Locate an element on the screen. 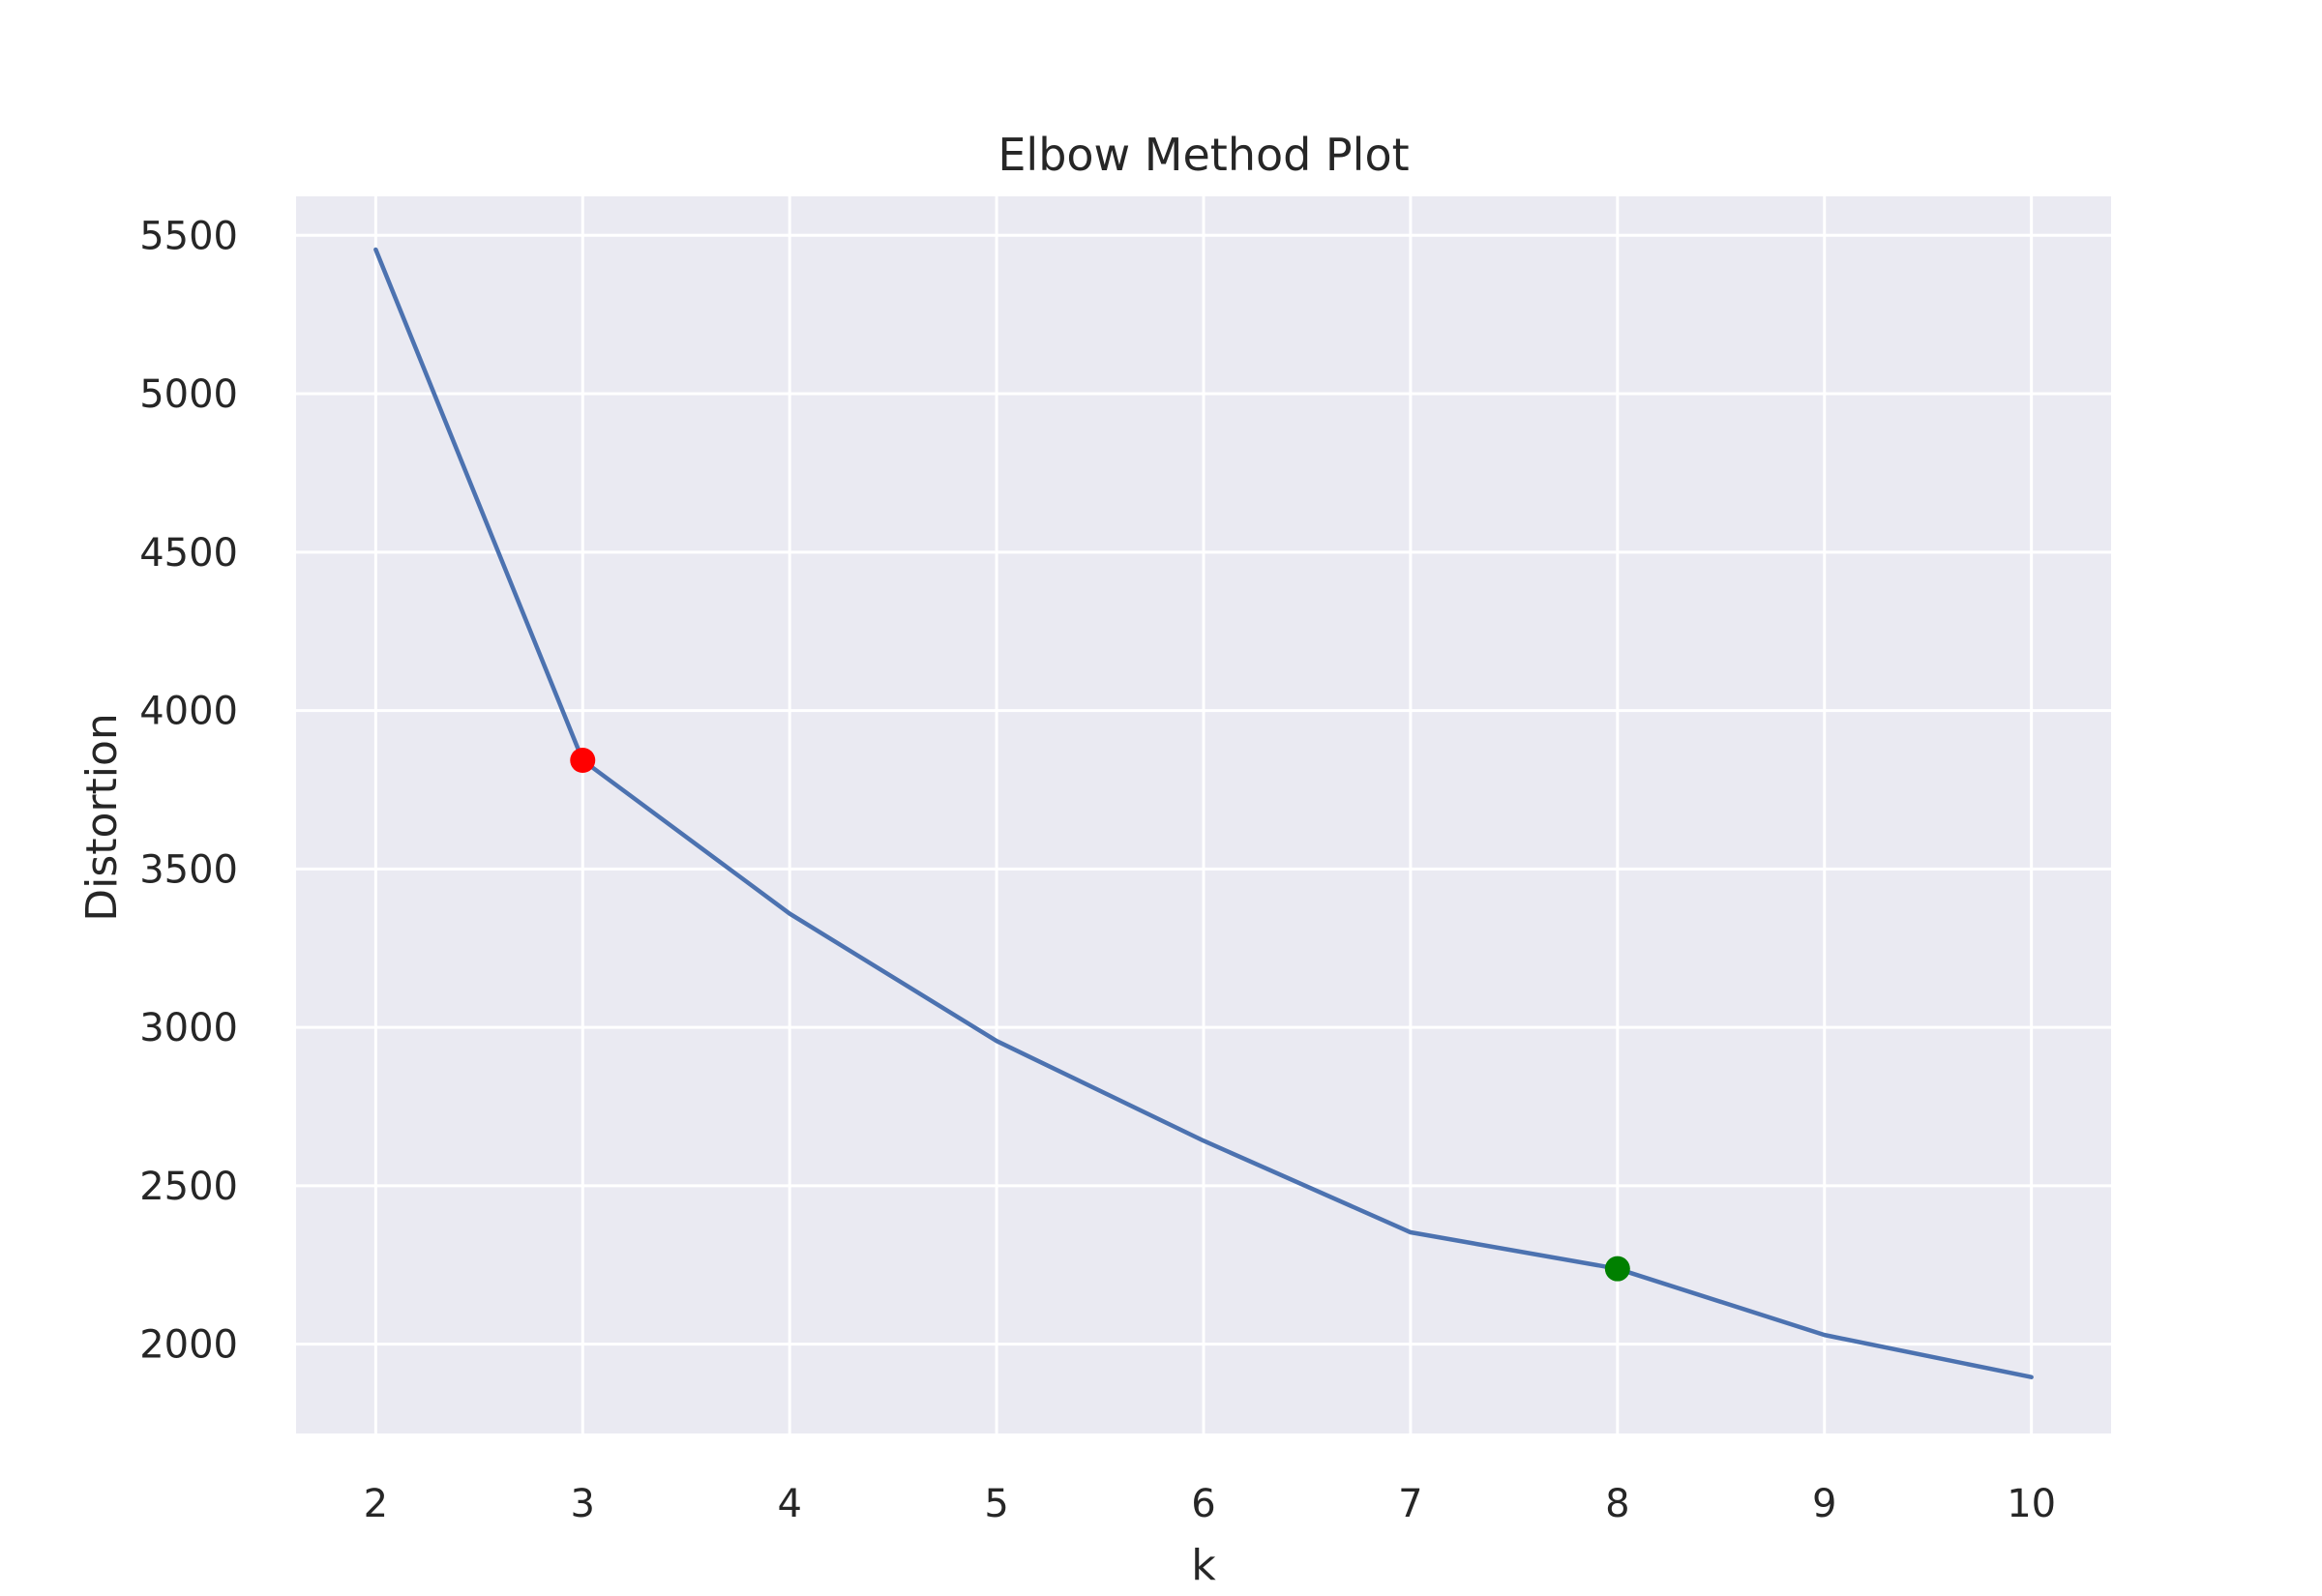  x-tick-label: 4 is located at coordinates (789, 1504).